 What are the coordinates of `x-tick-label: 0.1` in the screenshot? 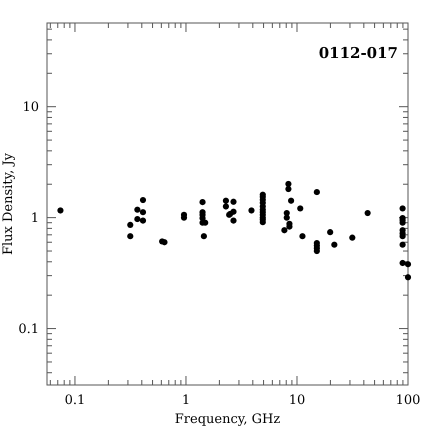 It's located at (75, 400).